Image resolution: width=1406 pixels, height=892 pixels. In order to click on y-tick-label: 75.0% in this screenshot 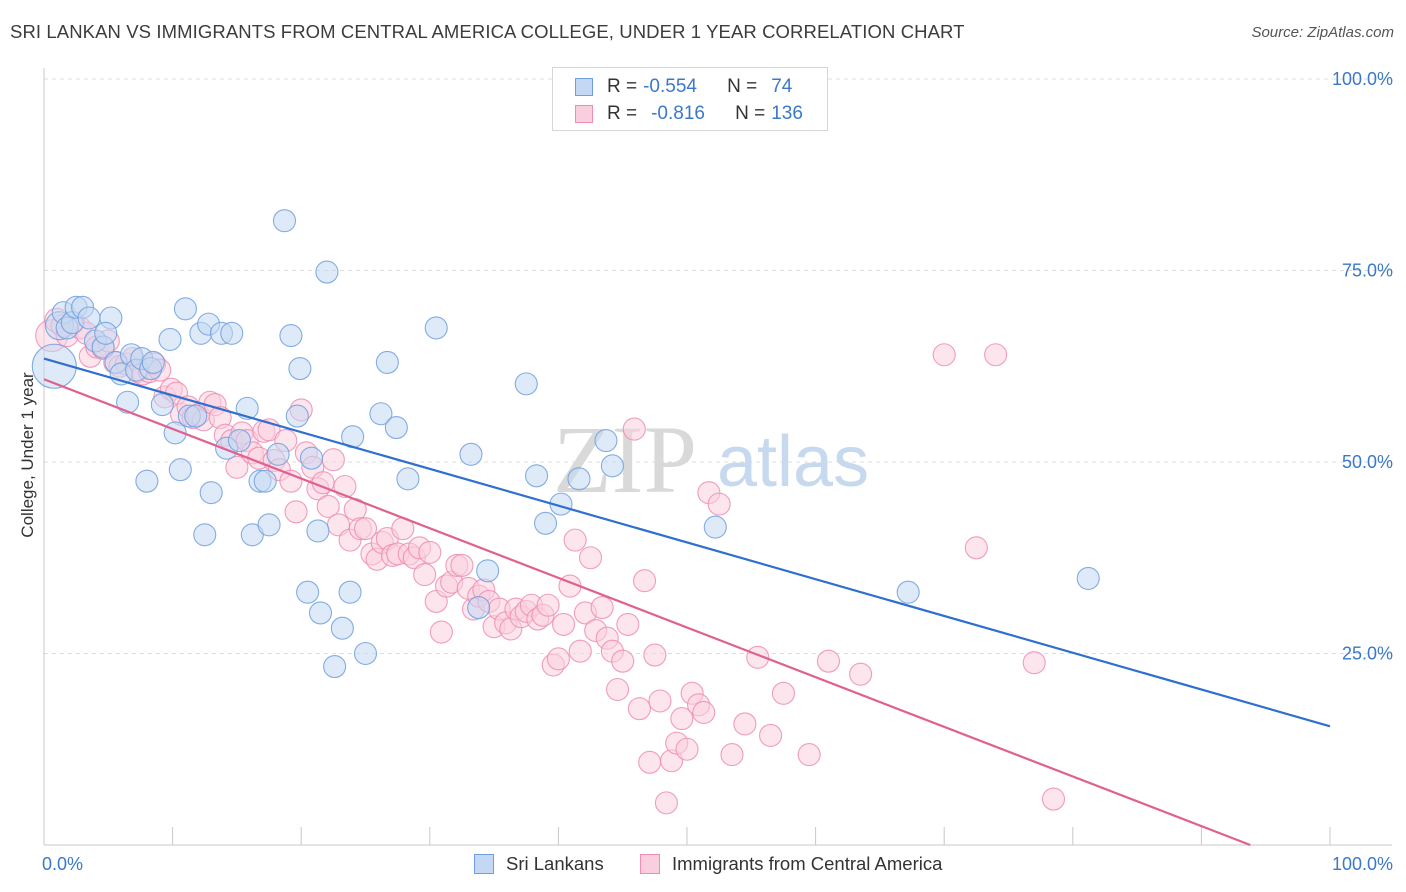, I will do `click(1367, 271)`.